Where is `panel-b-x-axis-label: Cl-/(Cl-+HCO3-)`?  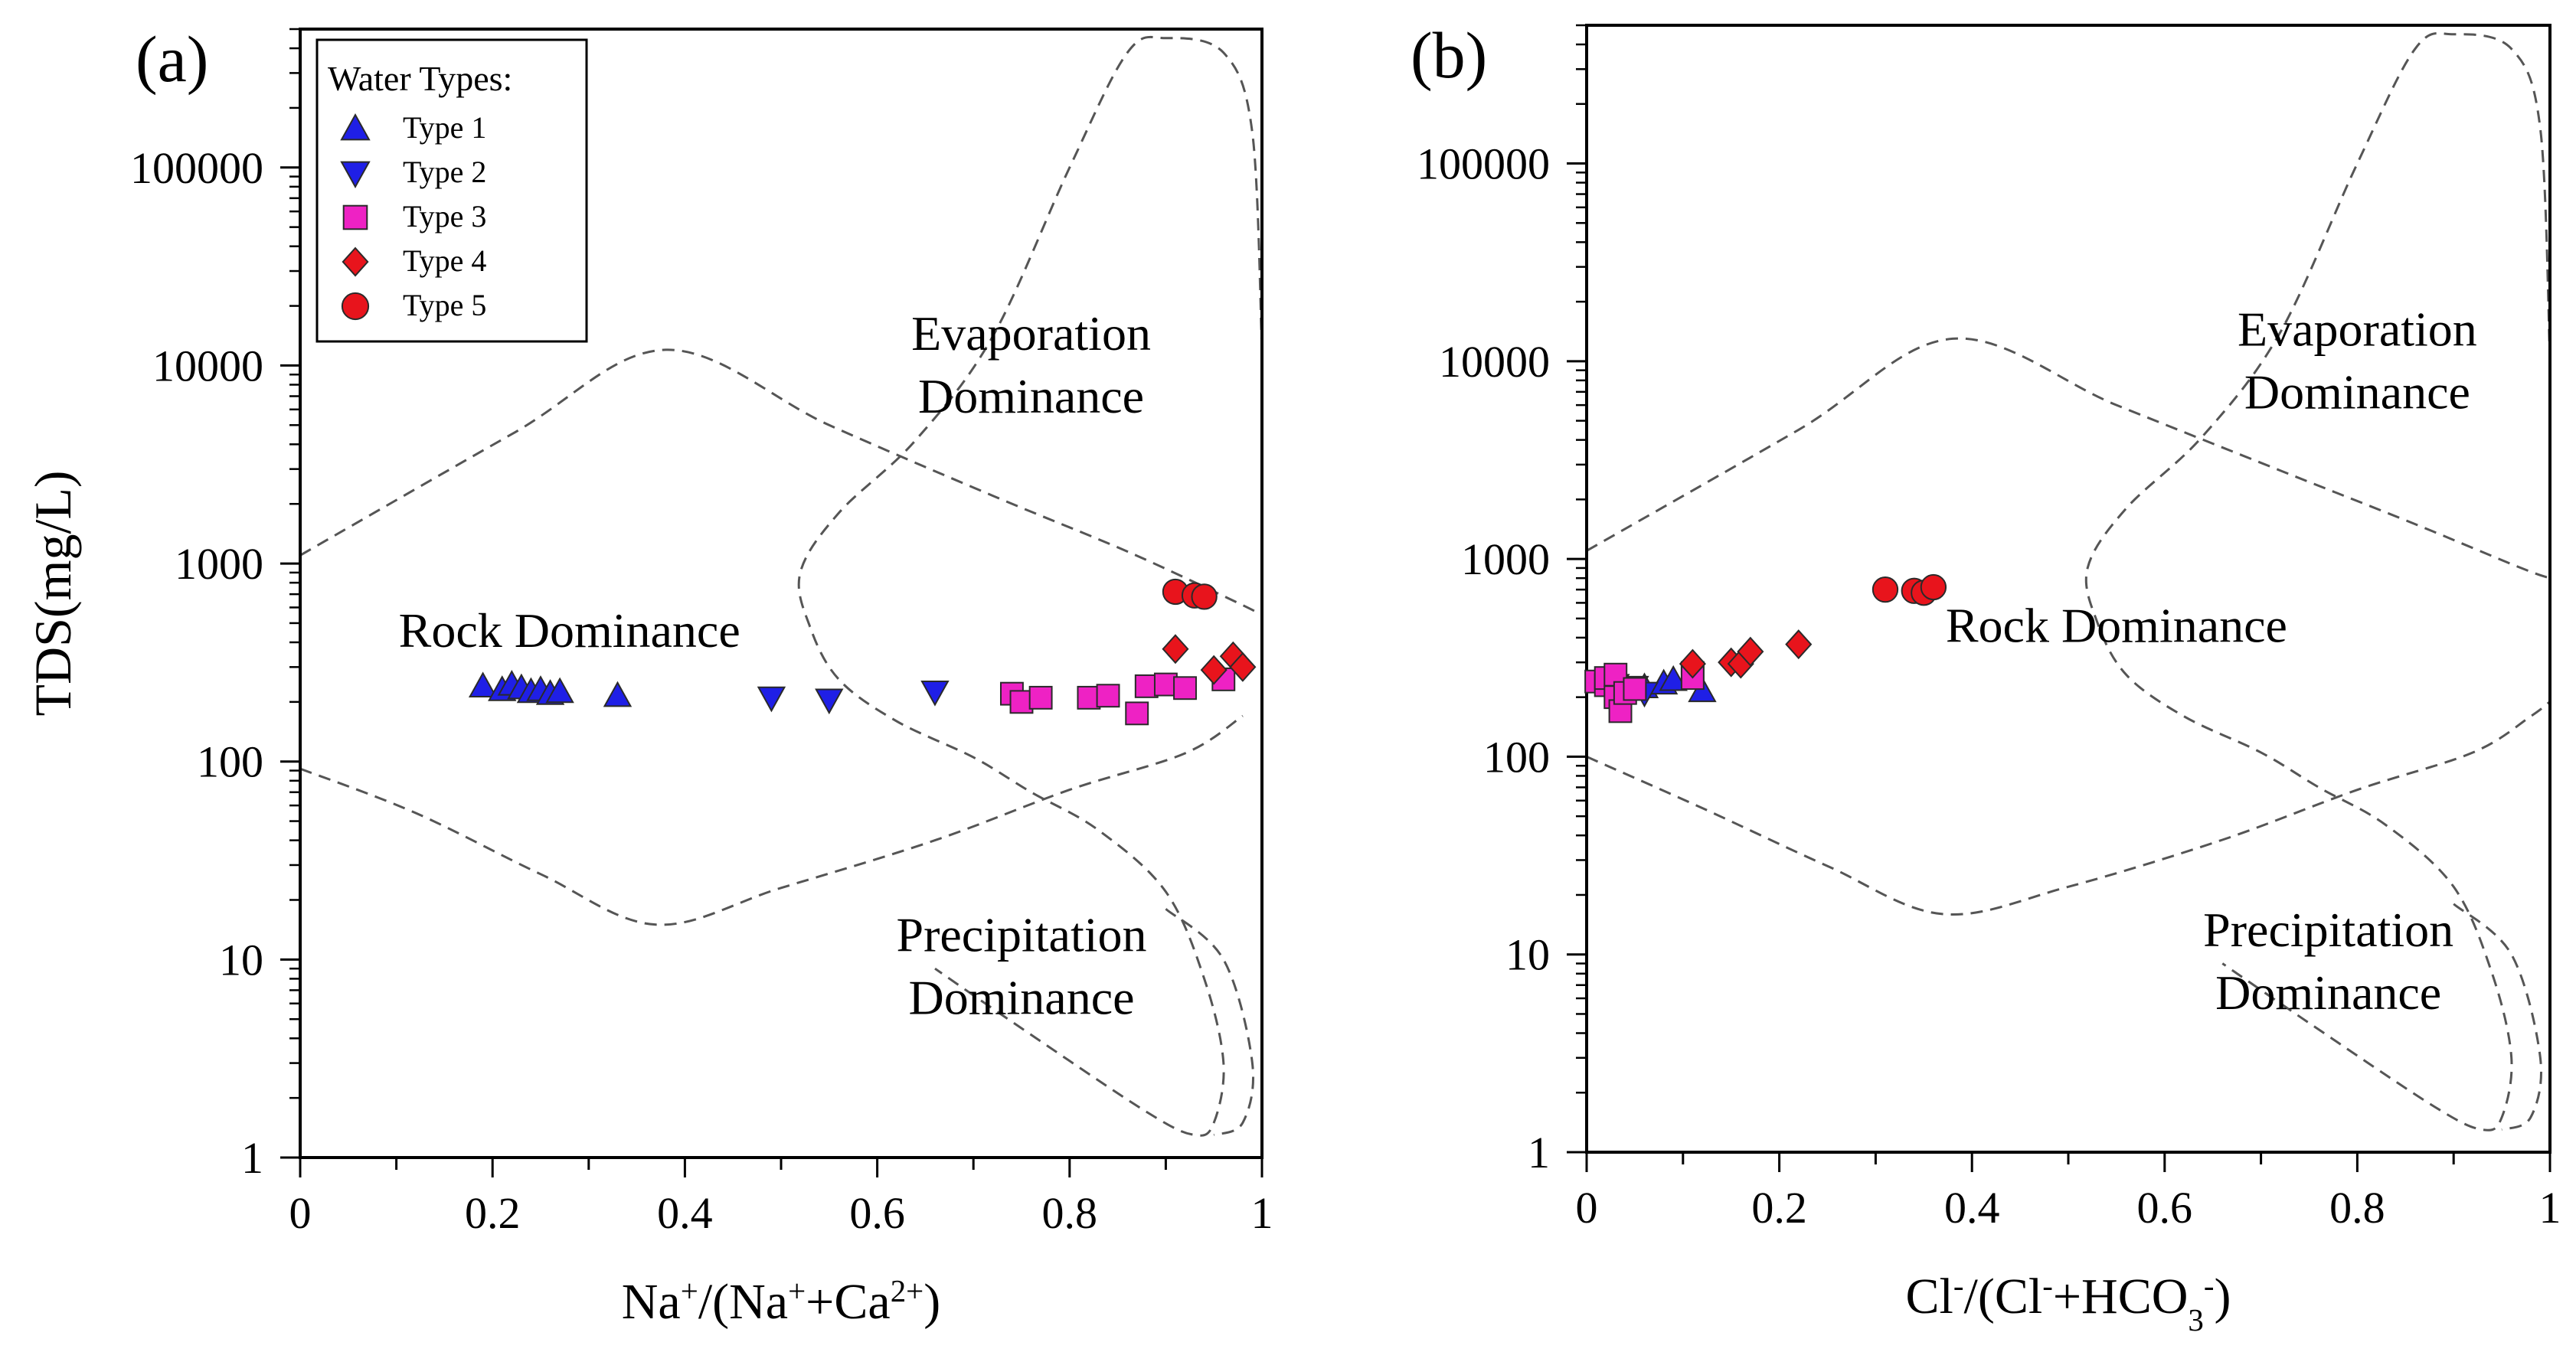 panel-b-x-axis-label: Cl-/(Cl-+HCO3-) is located at coordinates (2068, 1303).